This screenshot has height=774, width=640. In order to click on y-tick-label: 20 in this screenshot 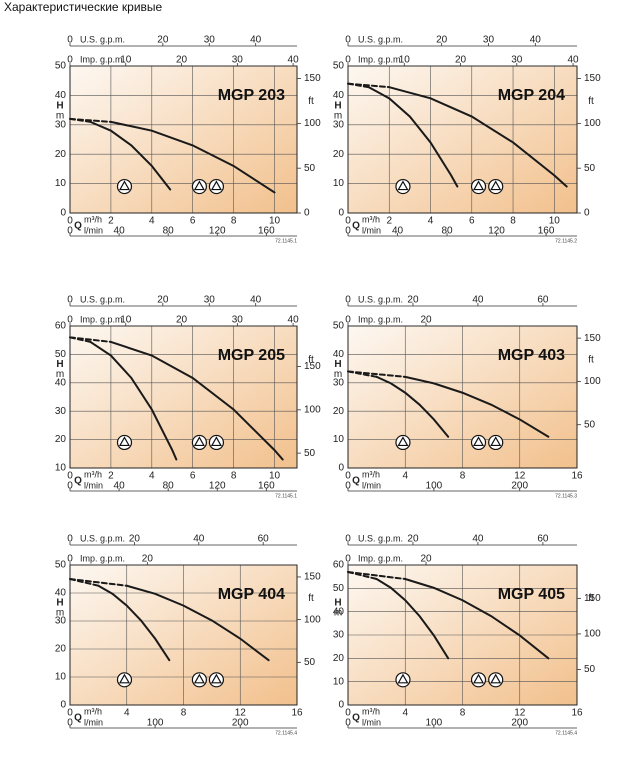, I will do `click(61, 649)`.